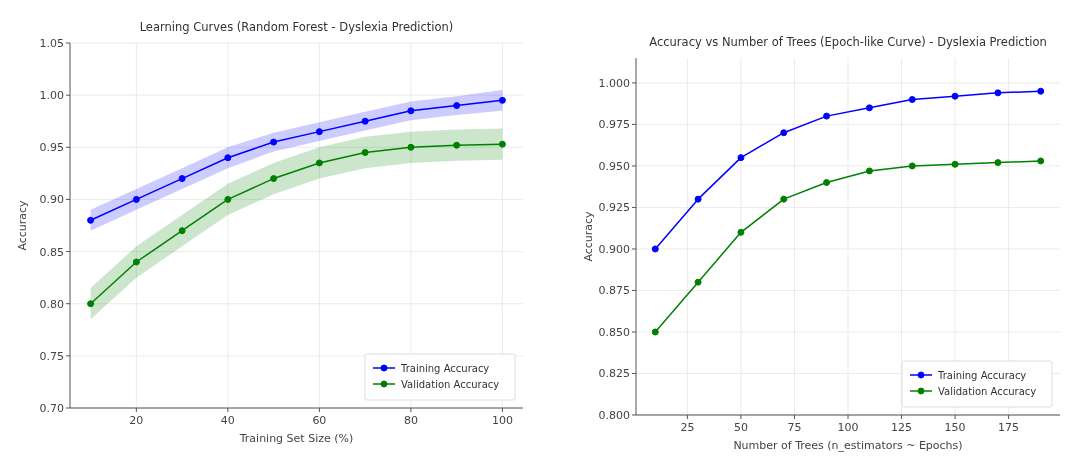 This screenshot has height=459, width=1072. What do you see at coordinates (614, 208) in the screenshot?
I see `y-tick-label: 0.925` at bounding box center [614, 208].